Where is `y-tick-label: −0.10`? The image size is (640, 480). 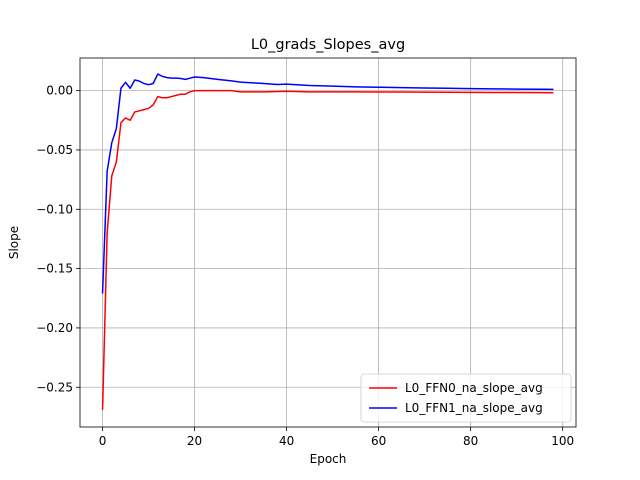 y-tick-label: −0.10 is located at coordinates (54, 209).